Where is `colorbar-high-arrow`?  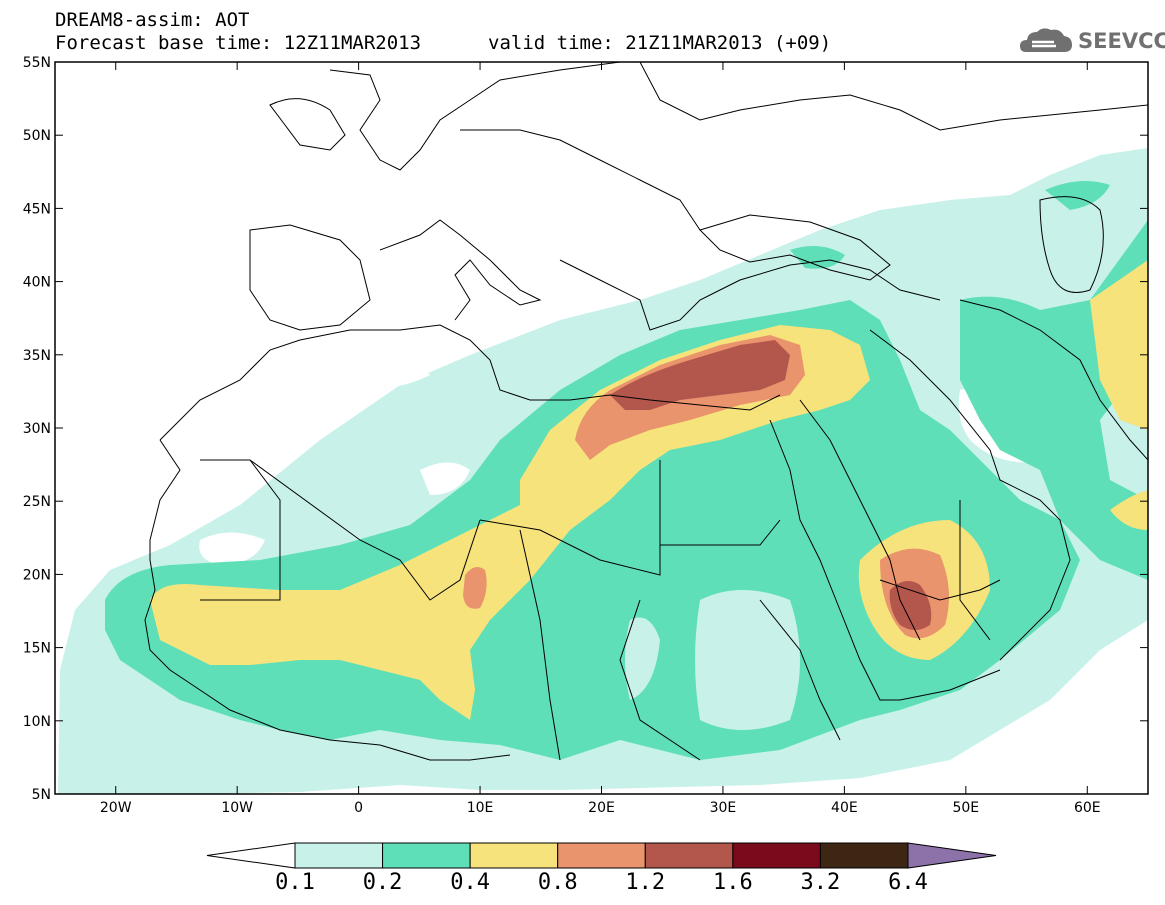 colorbar-high-arrow is located at coordinates (952, 855).